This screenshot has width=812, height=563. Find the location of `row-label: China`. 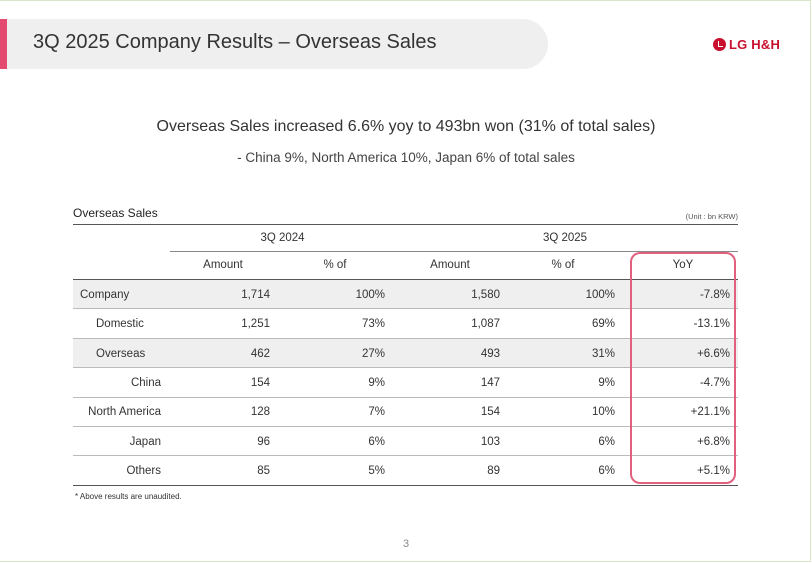

row-label: China is located at coordinates (145, 382).